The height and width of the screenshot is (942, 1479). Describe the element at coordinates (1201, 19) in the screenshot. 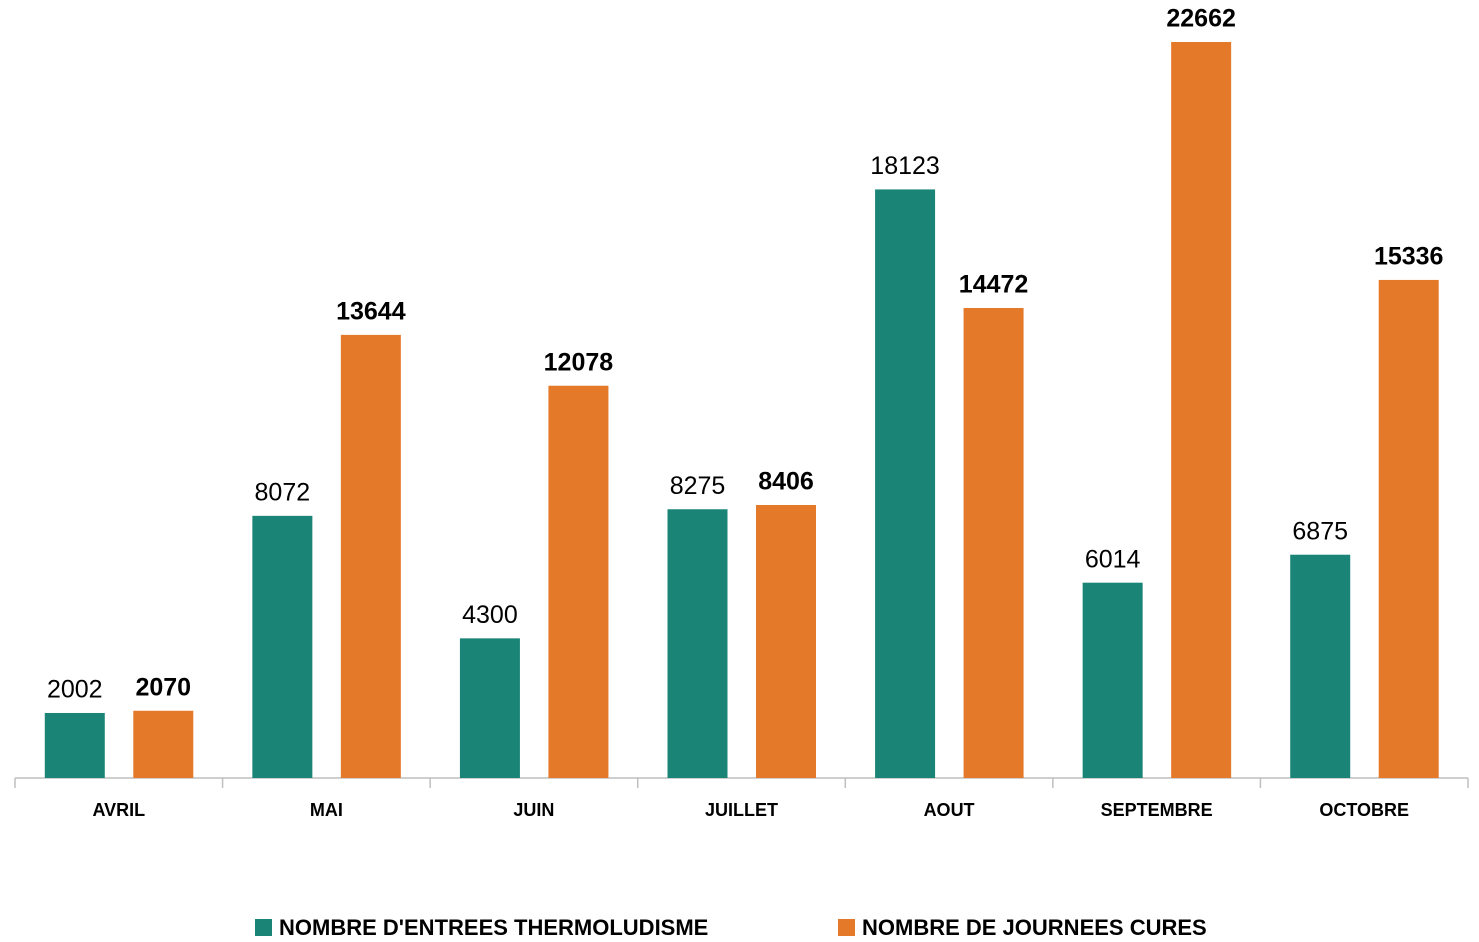

I see `value-label: 22662` at that location.